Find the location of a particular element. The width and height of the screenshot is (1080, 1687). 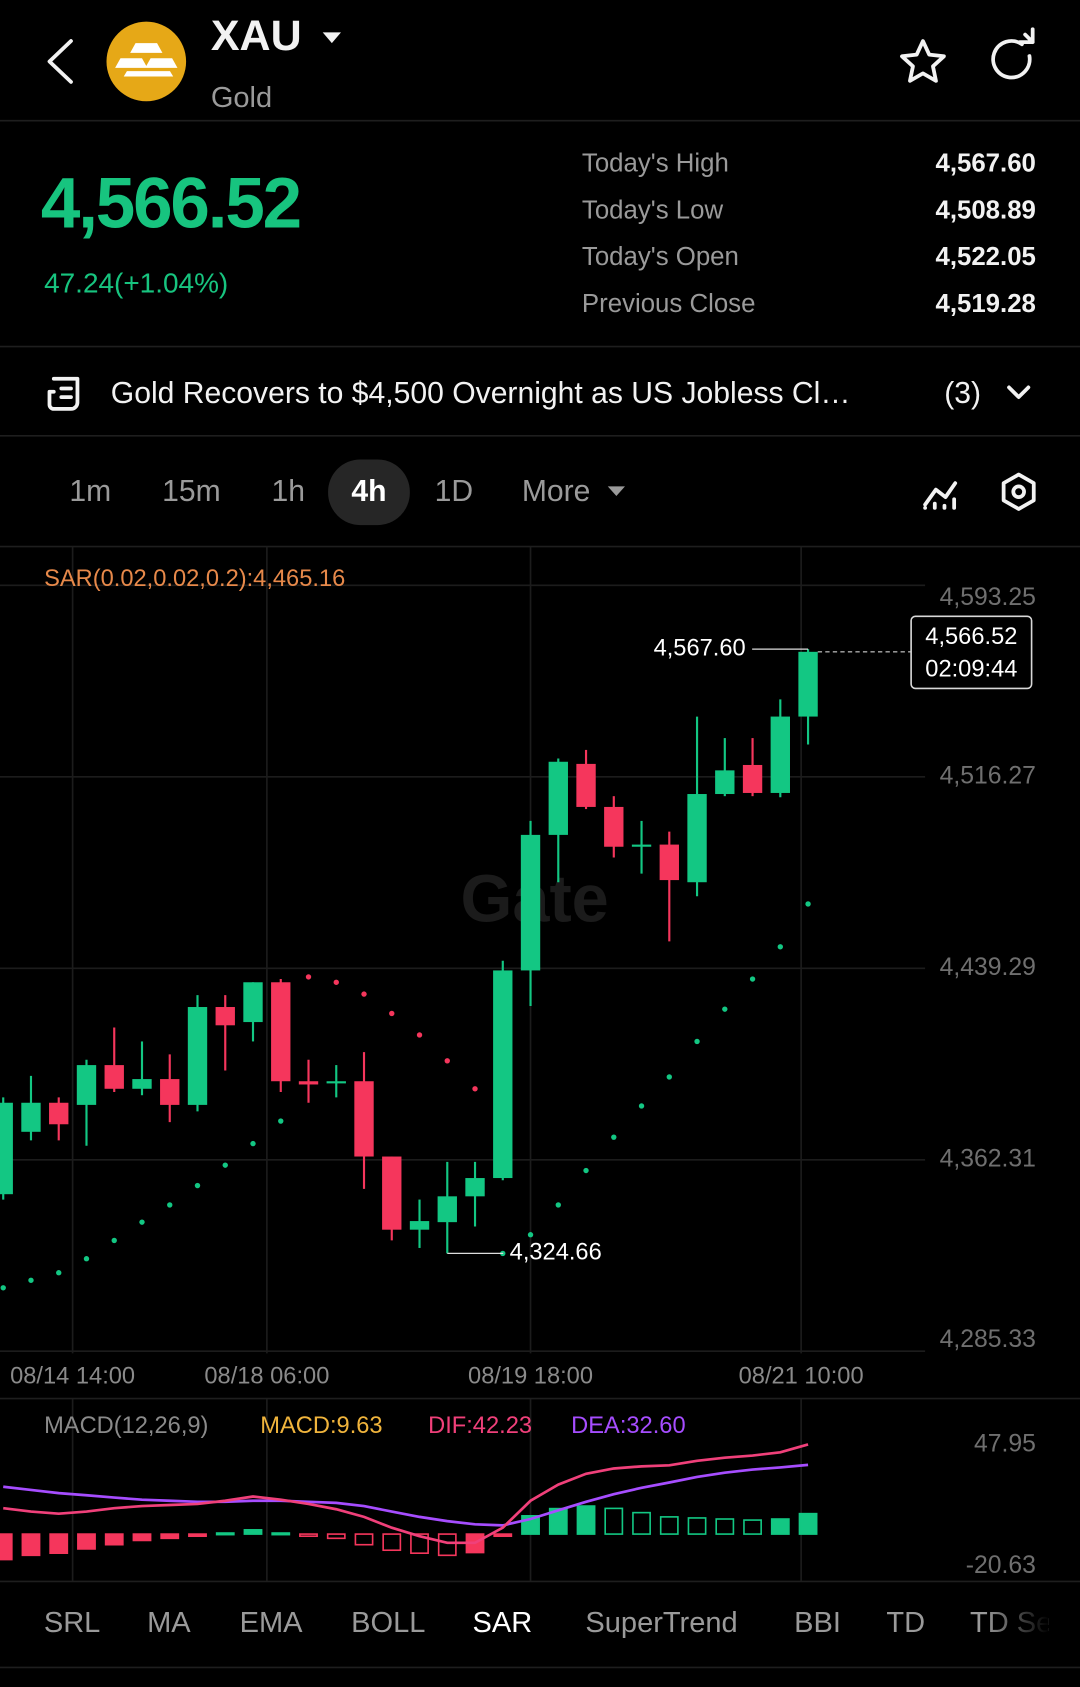

macd-value: MACD:9.63 is located at coordinates (321, 1426).